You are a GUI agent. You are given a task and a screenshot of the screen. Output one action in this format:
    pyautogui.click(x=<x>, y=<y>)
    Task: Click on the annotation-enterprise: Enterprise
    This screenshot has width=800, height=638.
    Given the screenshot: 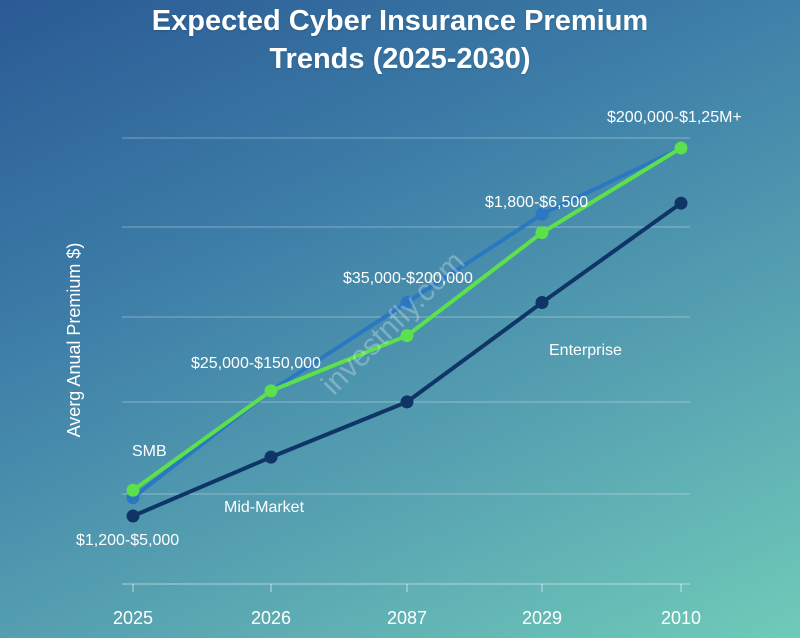 What is the action you would take?
    pyautogui.click(x=585, y=350)
    